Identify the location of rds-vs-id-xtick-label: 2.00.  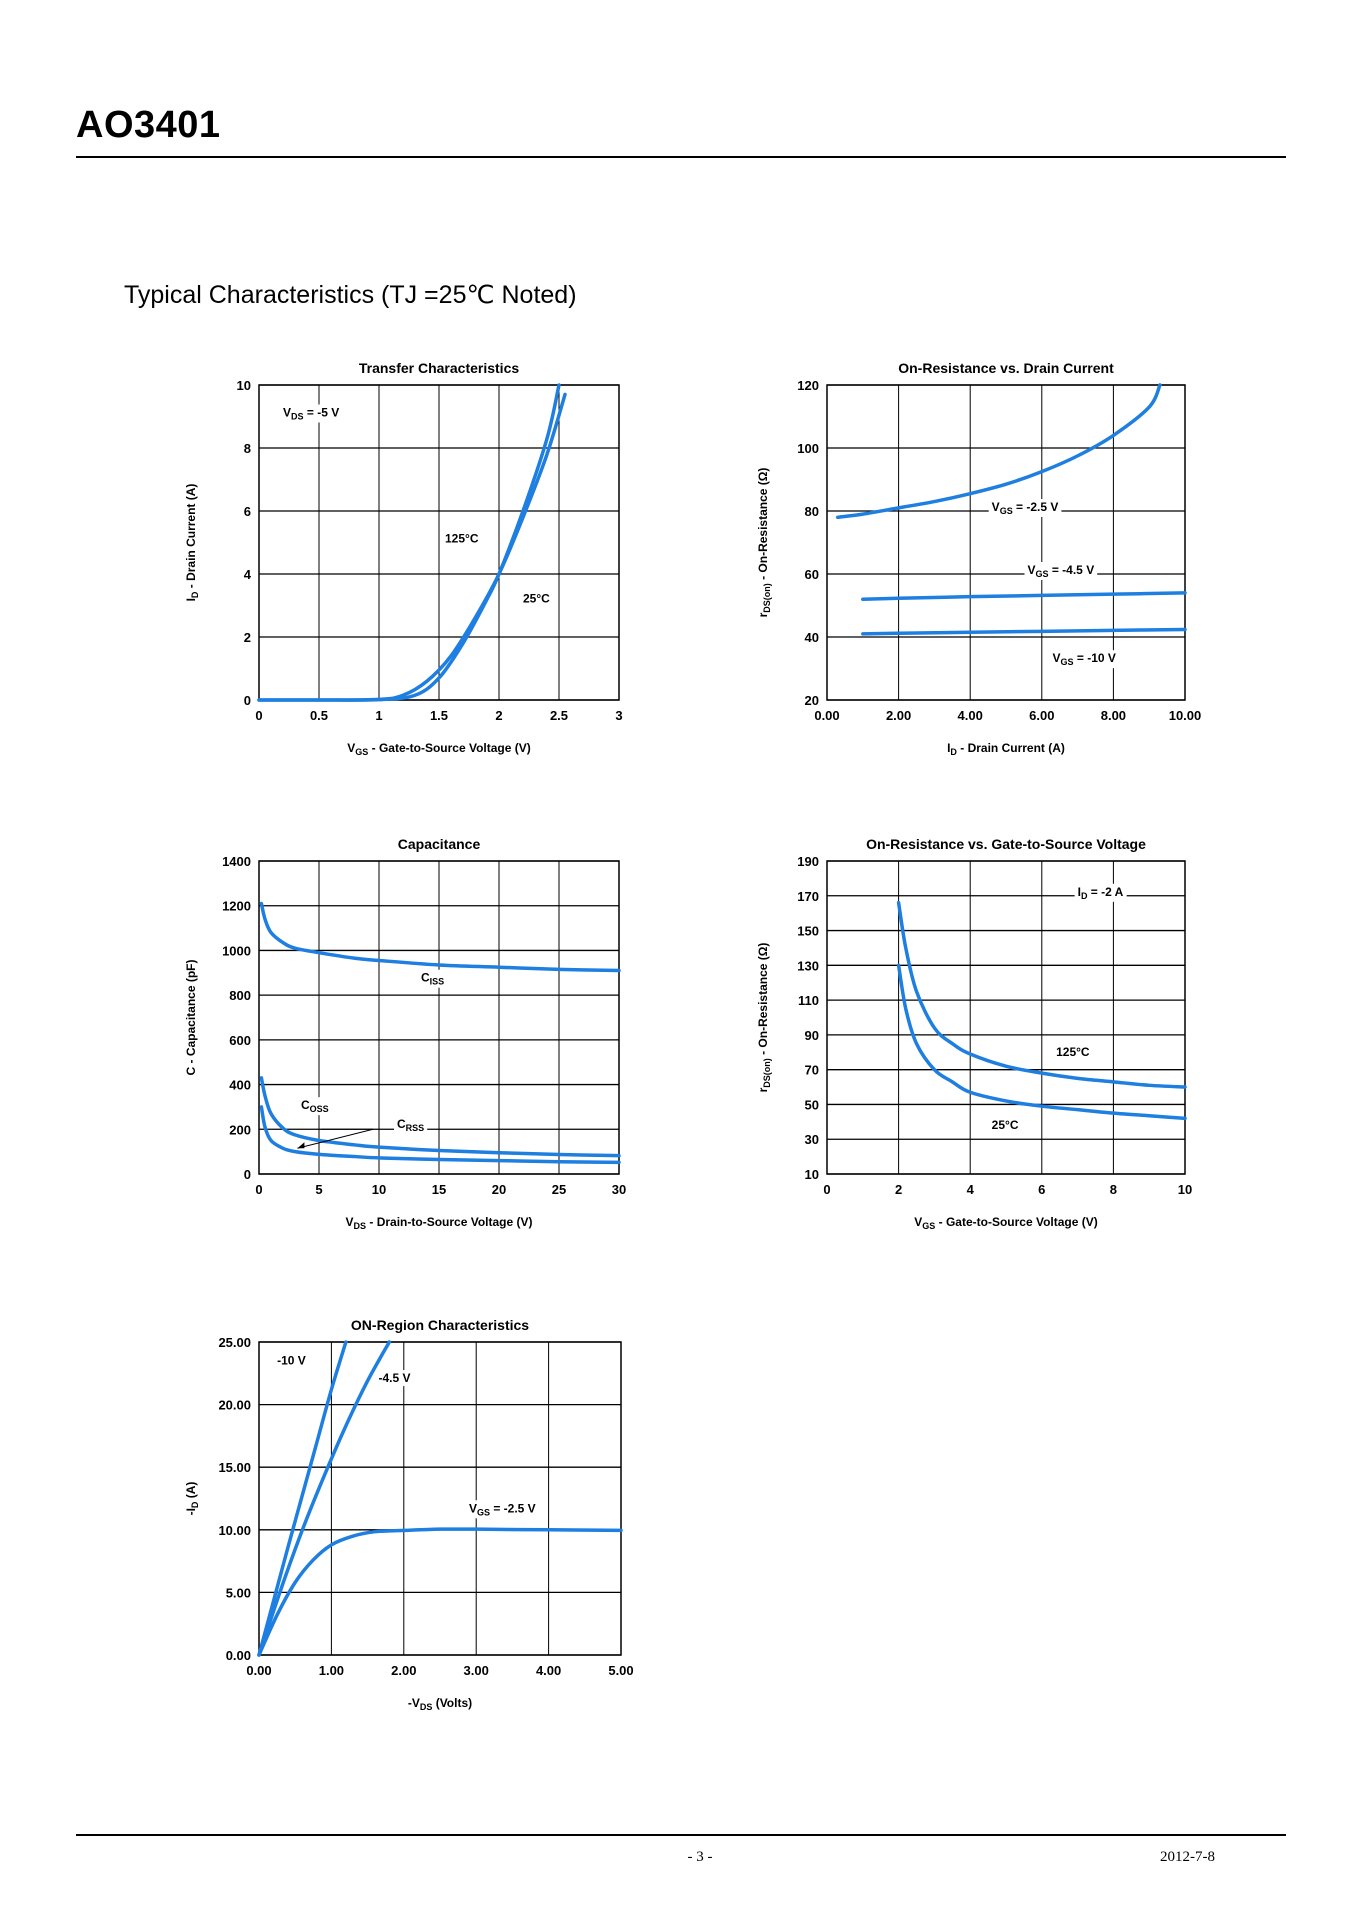
(898, 715).